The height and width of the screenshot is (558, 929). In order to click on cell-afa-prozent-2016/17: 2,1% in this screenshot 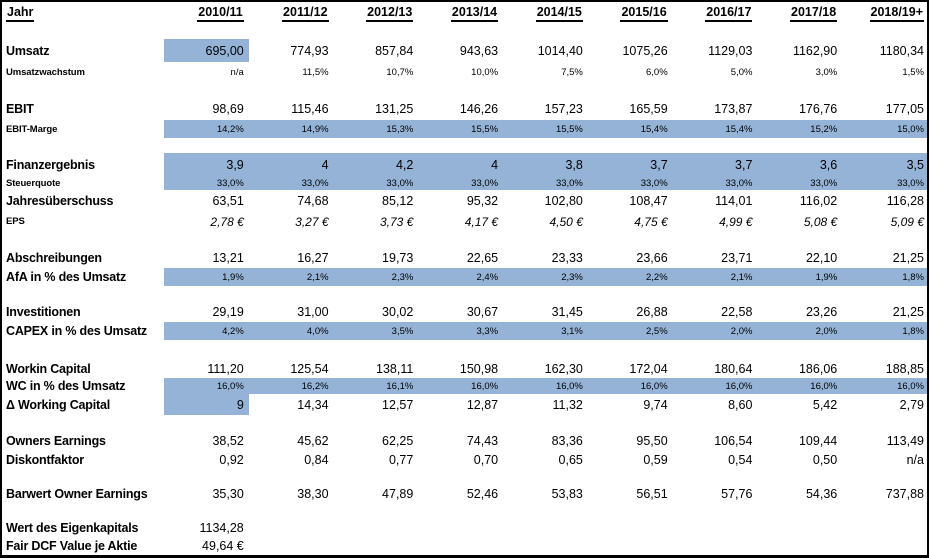, I will do `click(715, 277)`.